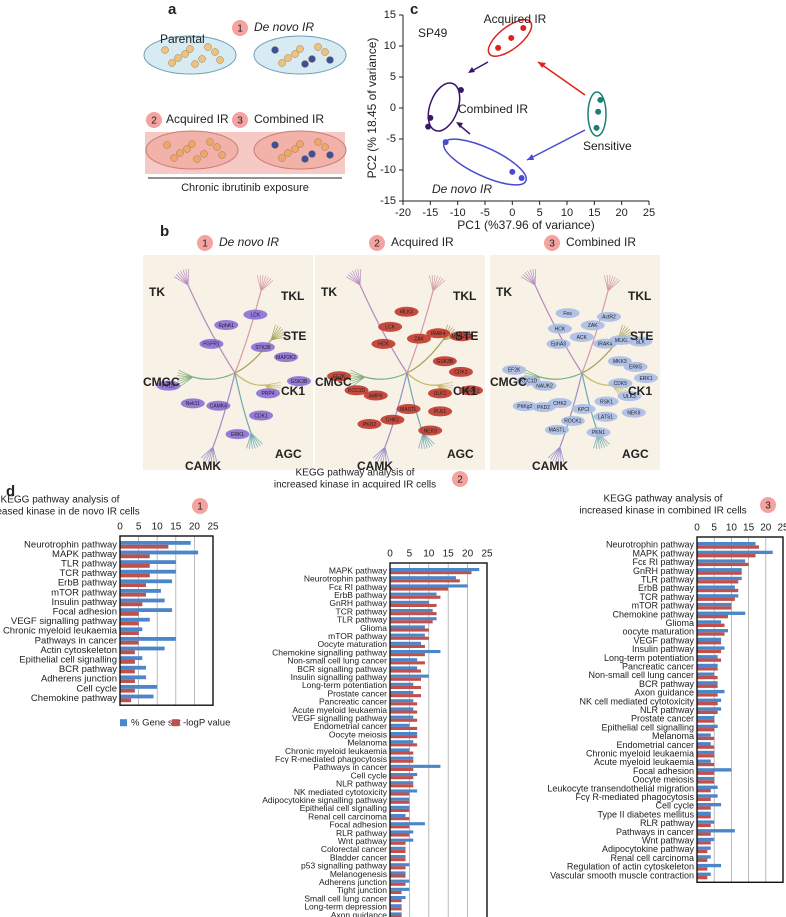 This screenshot has height=917, width=786. What do you see at coordinates (358, 636) in the screenshot?
I see `category-label: mTOR pathway` at bounding box center [358, 636].